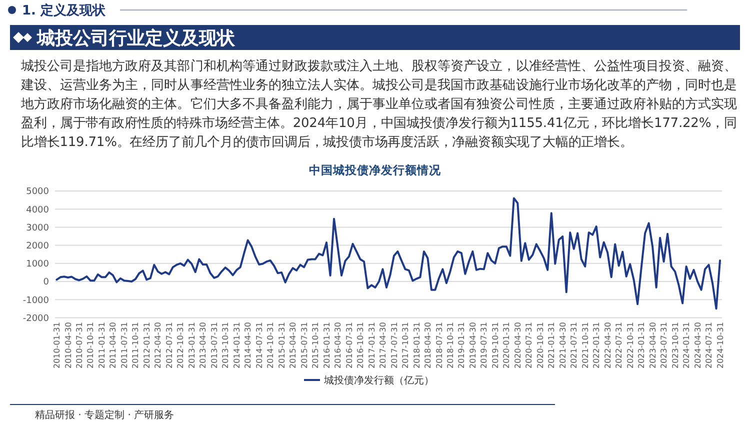 The width and height of the screenshot is (750, 422). What do you see at coordinates (79, 345) in the screenshot?
I see `x-tick-label: 2010-07-31` at bounding box center [79, 345].